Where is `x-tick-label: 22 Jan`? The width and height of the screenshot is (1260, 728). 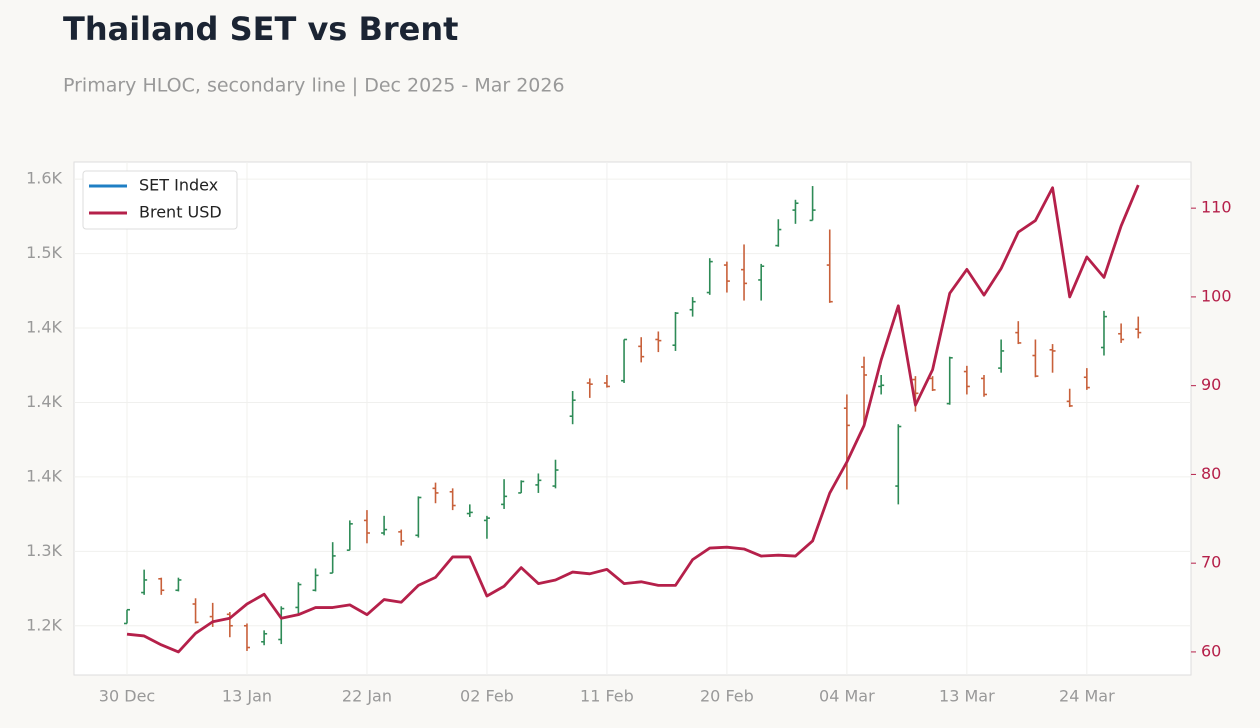
x-tick-label: 22 Jan is located at coordinates (367, 696).